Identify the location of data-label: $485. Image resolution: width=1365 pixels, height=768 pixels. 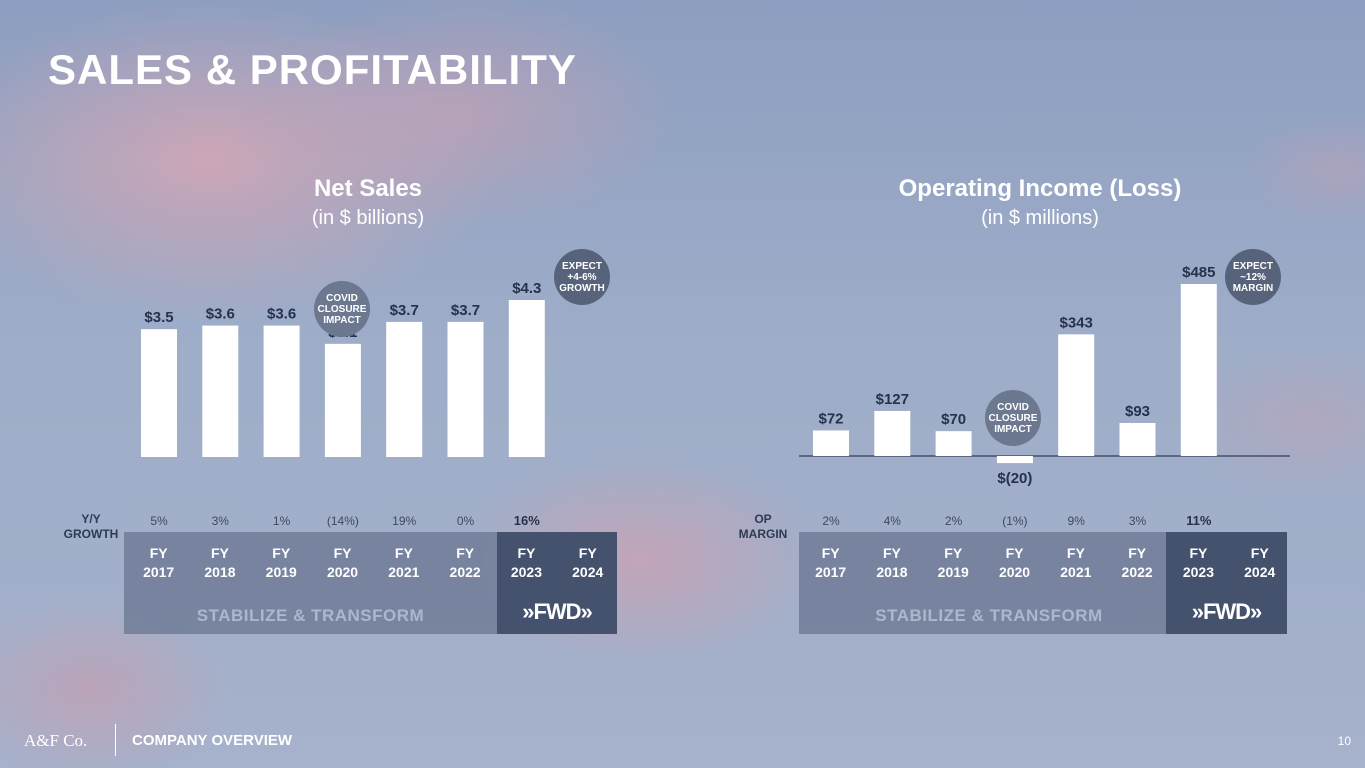
(1198, 272).